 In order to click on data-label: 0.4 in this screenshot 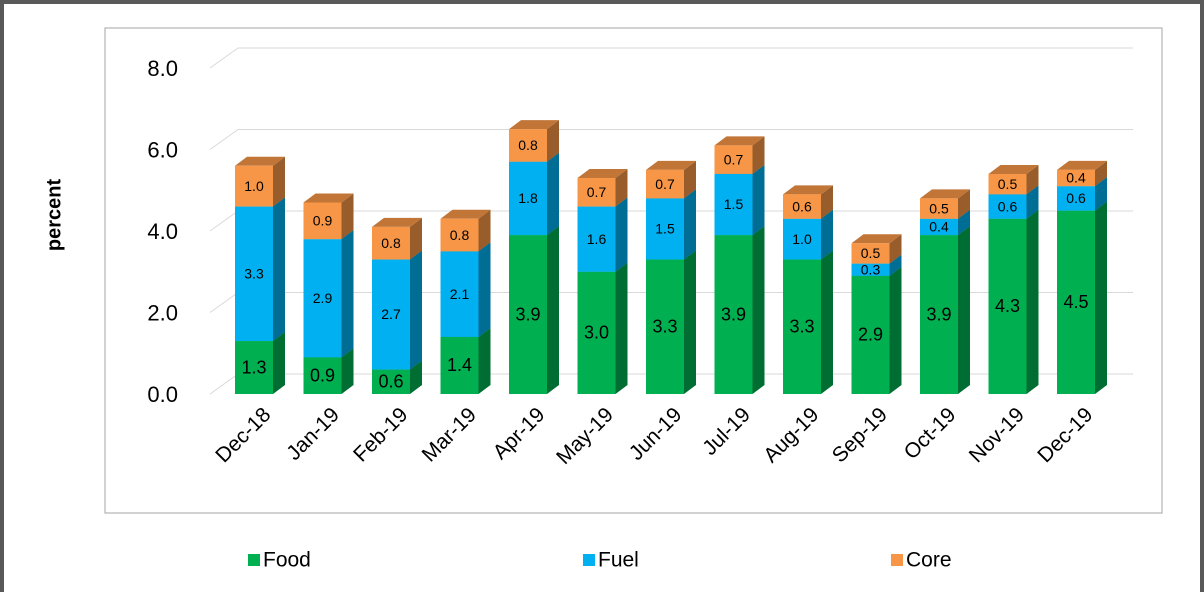, I will do `click(1076, 178)`.